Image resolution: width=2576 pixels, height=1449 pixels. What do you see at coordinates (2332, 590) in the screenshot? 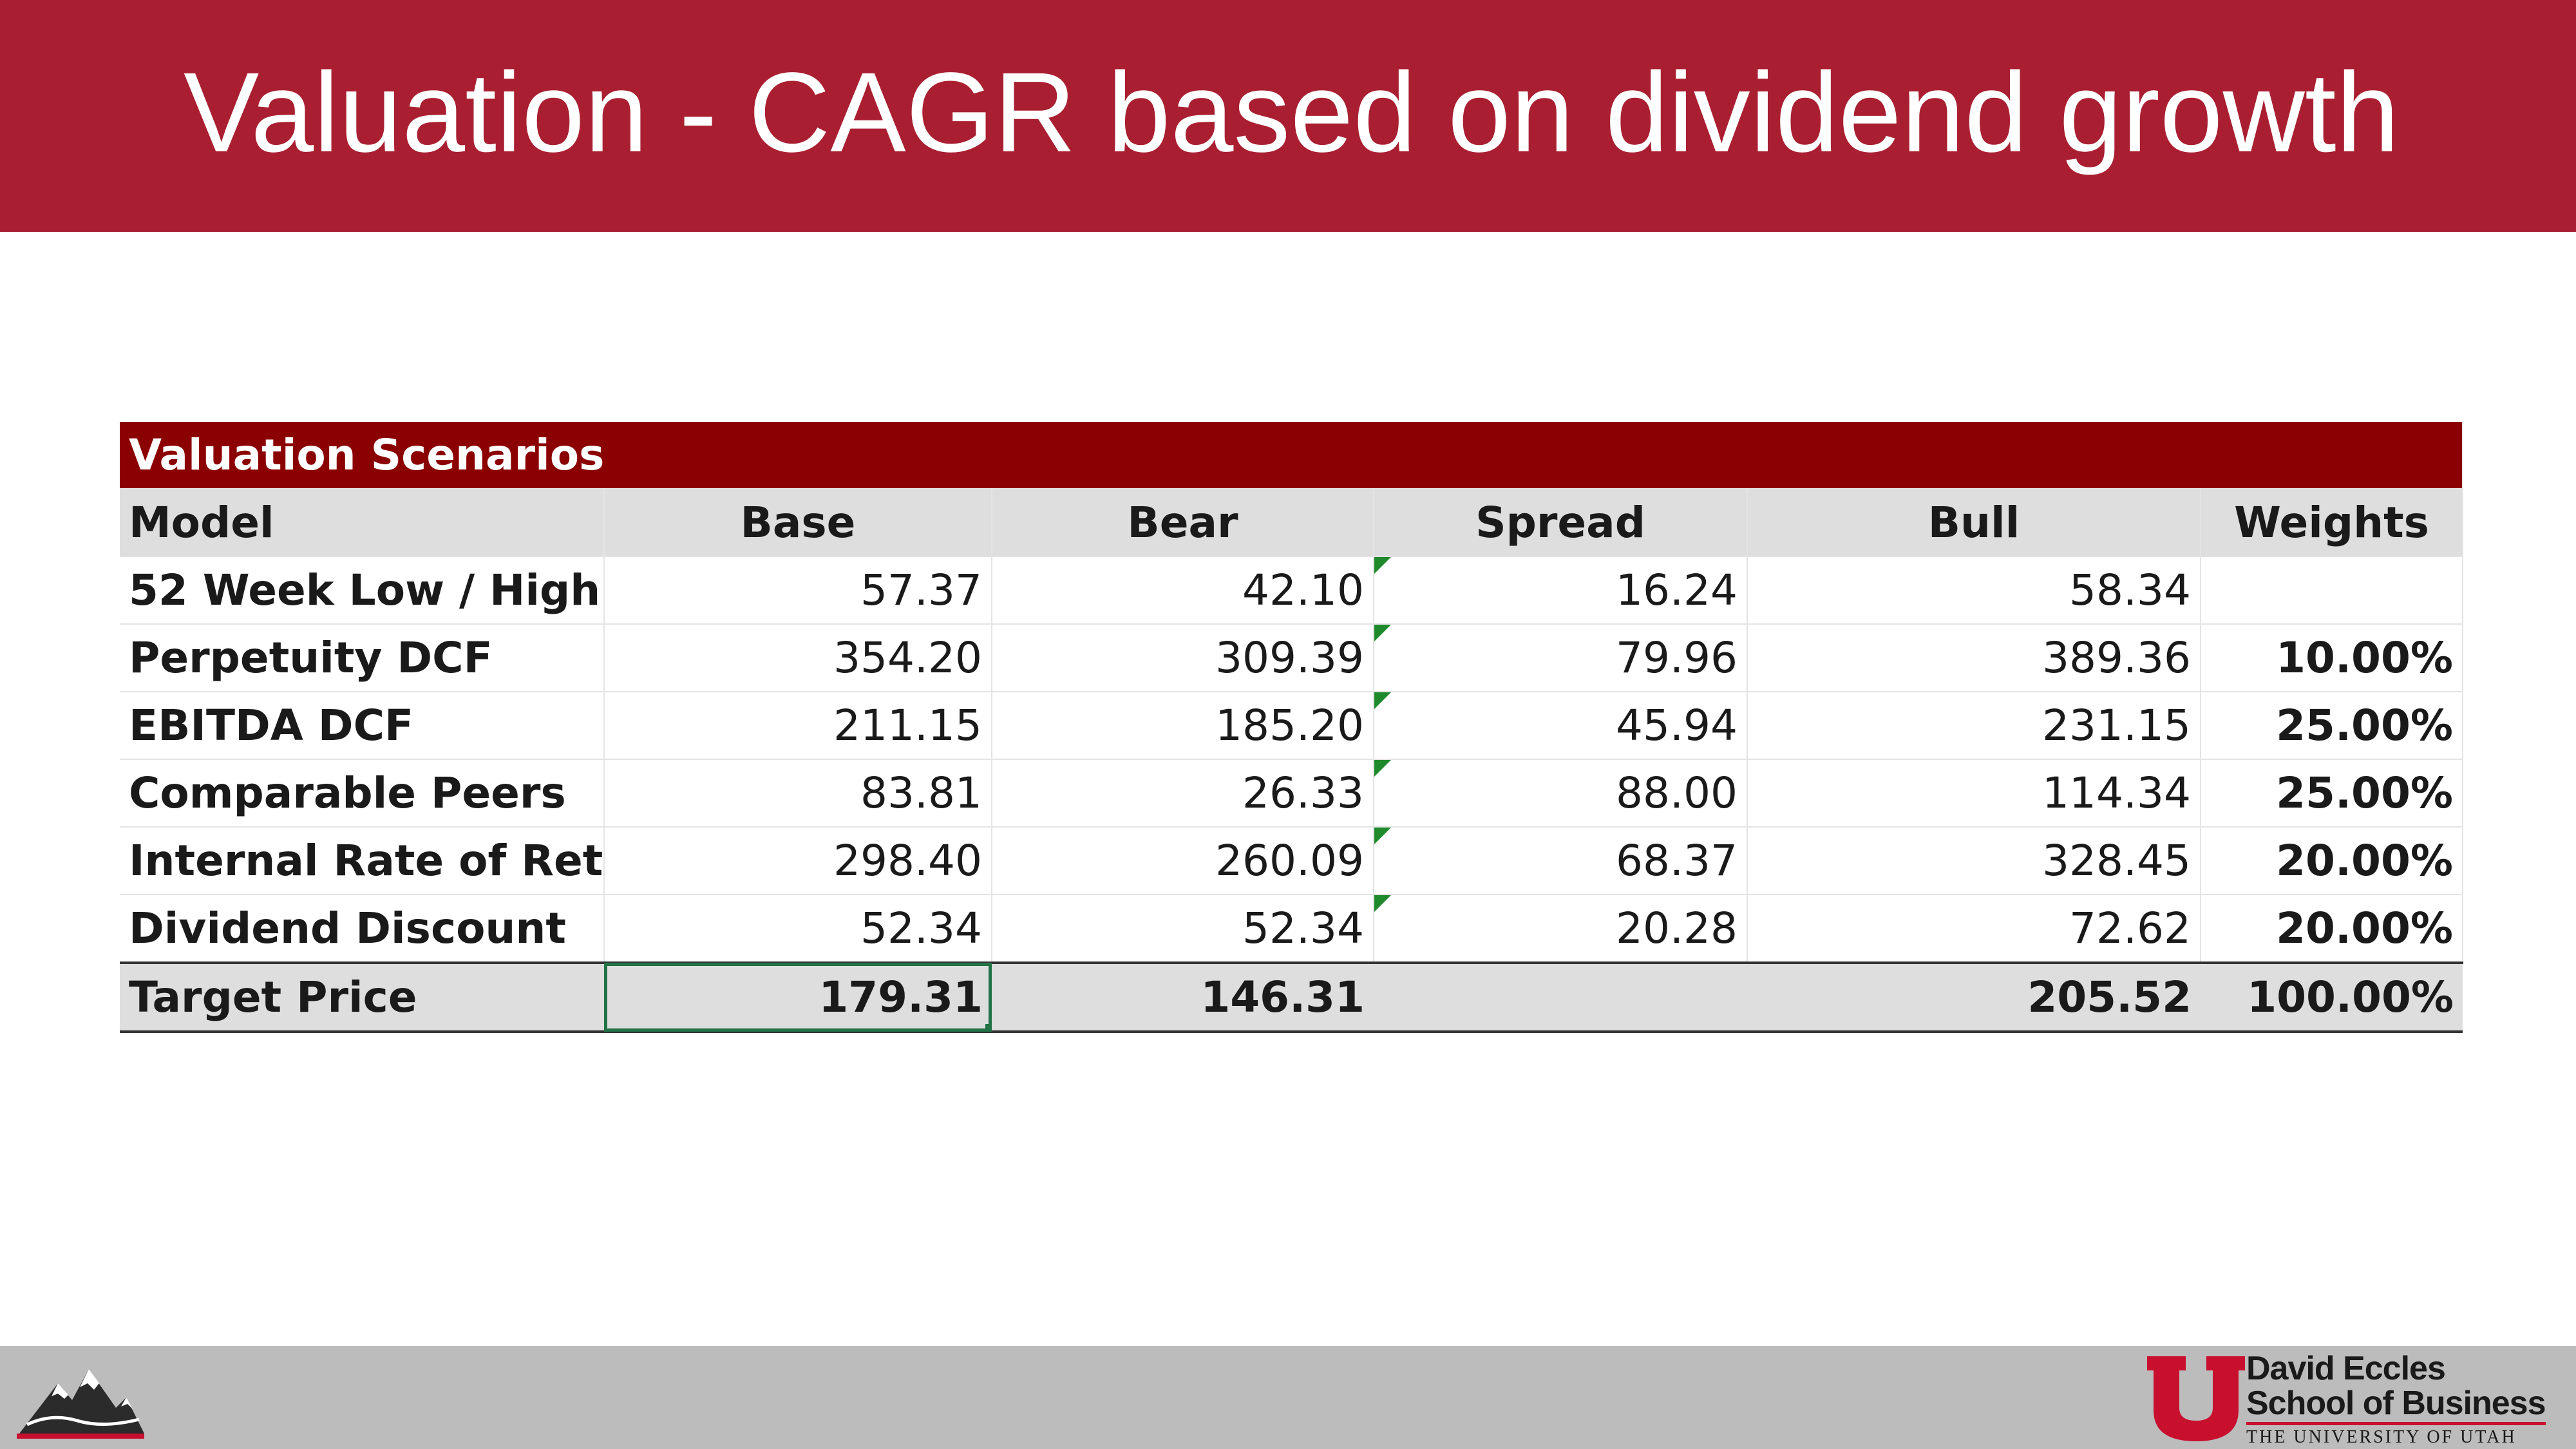
I see `row-weight-cell` at bounding box center [2332, 590].